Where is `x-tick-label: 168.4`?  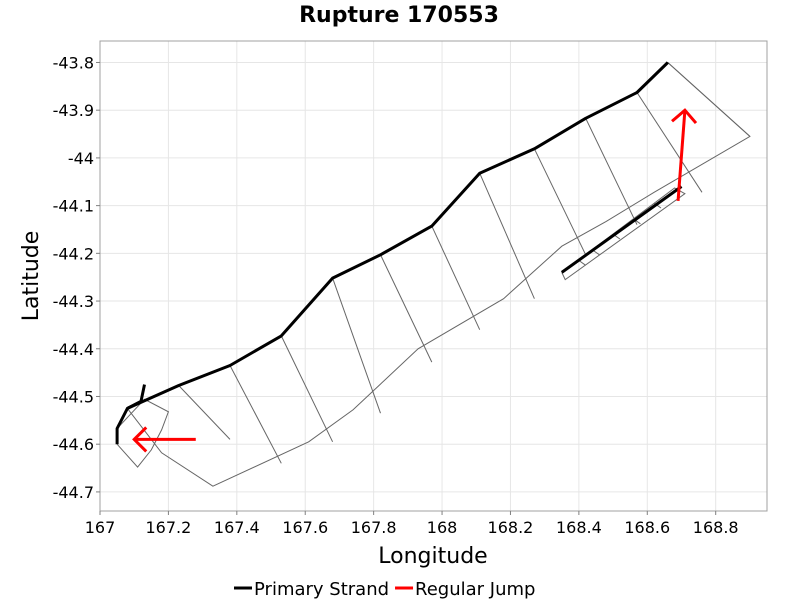
x-tick-label: 168.4 is located at coordinates (579, 527).